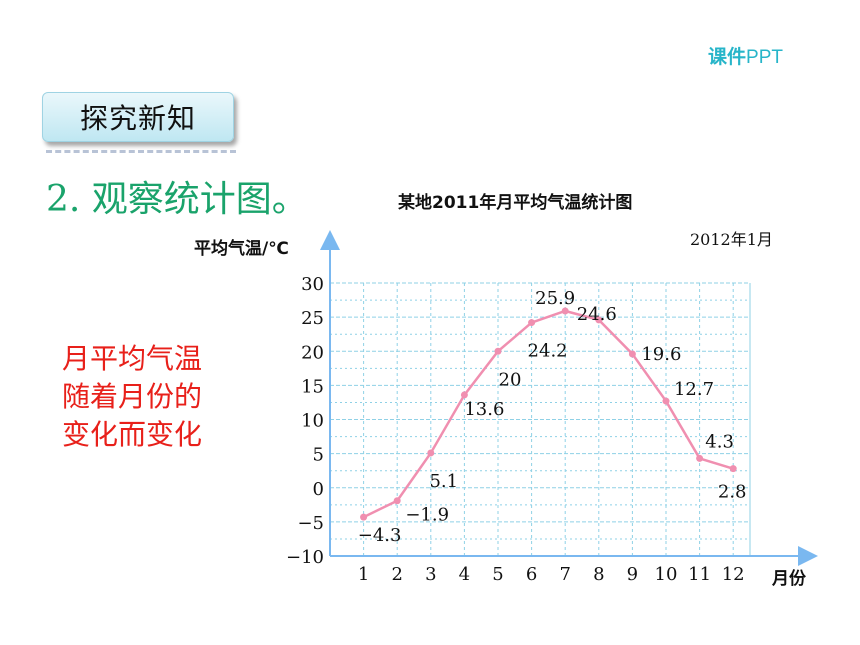  I want to click on y-tick-label: 20, so click(312, 352).